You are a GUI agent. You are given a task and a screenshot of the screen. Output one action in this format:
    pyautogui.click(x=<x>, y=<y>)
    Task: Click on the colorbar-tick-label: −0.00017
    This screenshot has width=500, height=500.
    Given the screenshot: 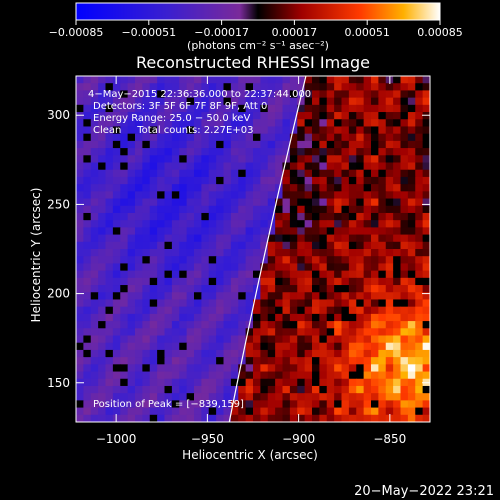 What is the action you would take?
    pyautogui.click(x=221, y=32)
    